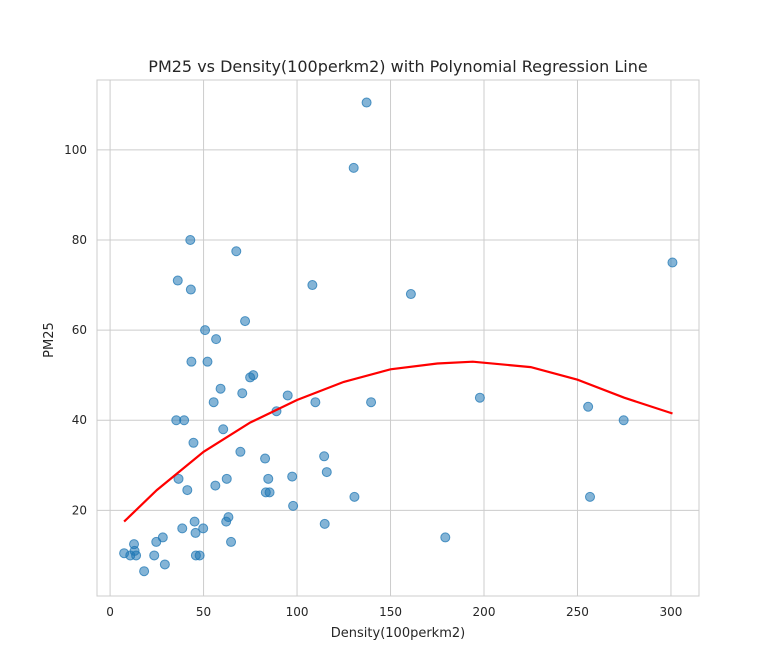 The height and width of the screenshot is (670, 777). What do you see at coordinates (79, 240) in the screenshot?
I see `y-tick-label: 80` at bounding box center [79, 240].